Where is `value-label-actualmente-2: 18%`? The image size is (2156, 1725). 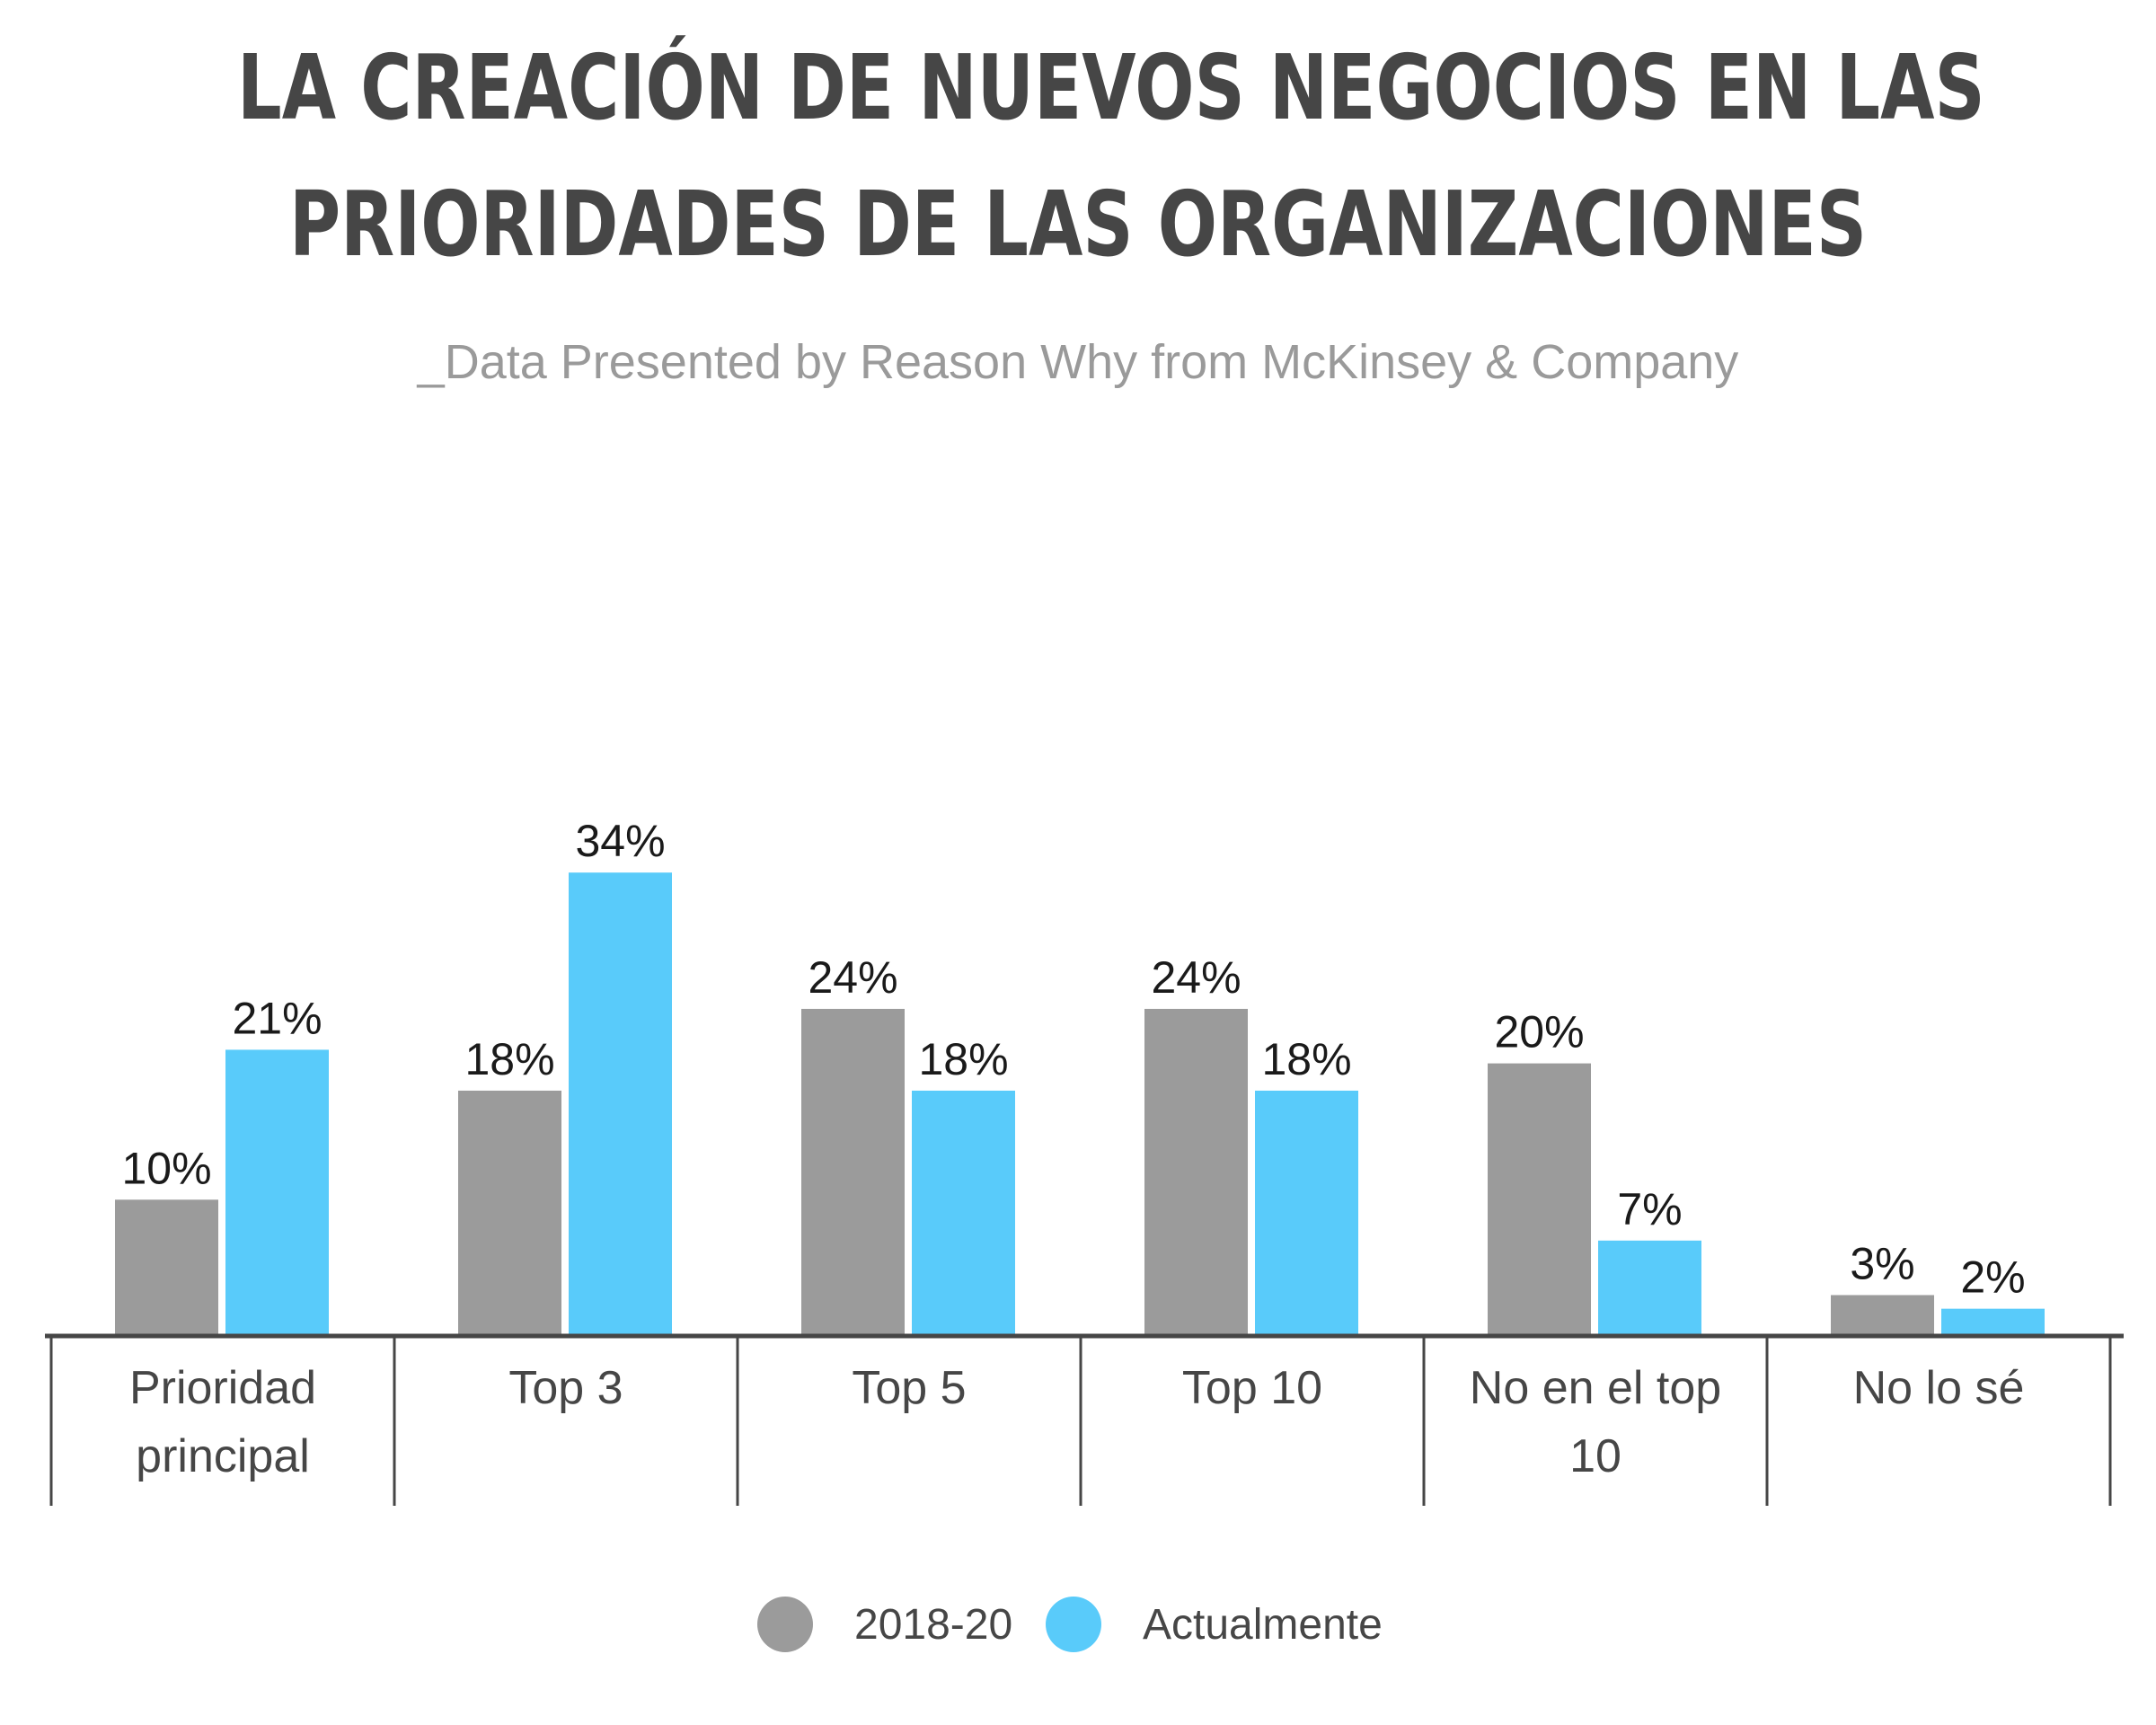 value-label-actualmente-2: 18% is located at coordinates (963, 1059).